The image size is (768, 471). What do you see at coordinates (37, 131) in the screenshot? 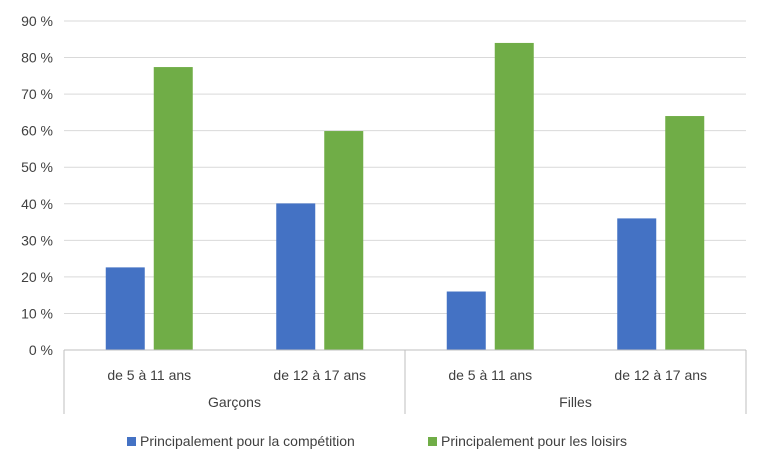
I see `y-tick-label: 60 %` at bounding box center [37, 131].